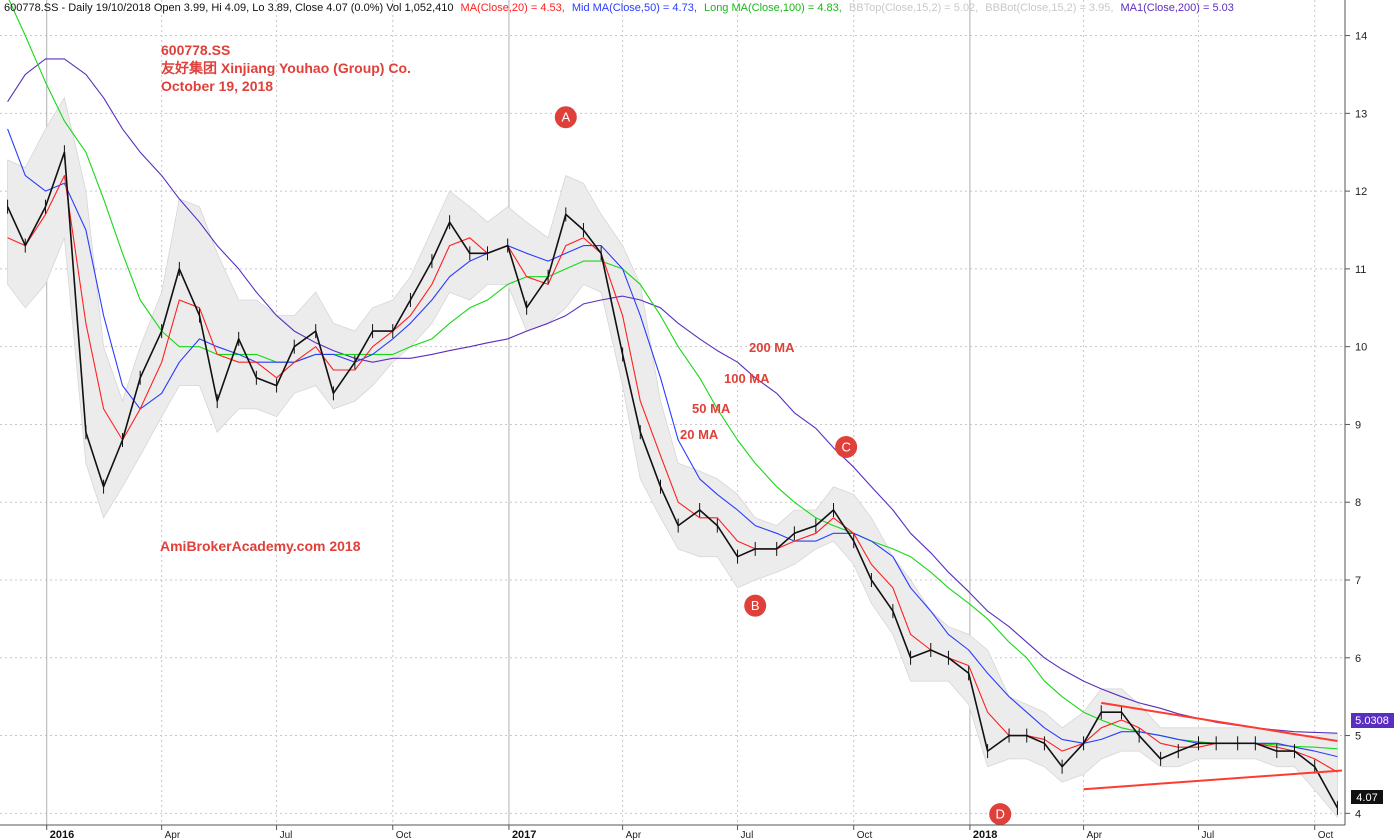  I want to click on chart-company: 友好集团 Xinjiang Youhao (Group) Co., so click(286, 68).